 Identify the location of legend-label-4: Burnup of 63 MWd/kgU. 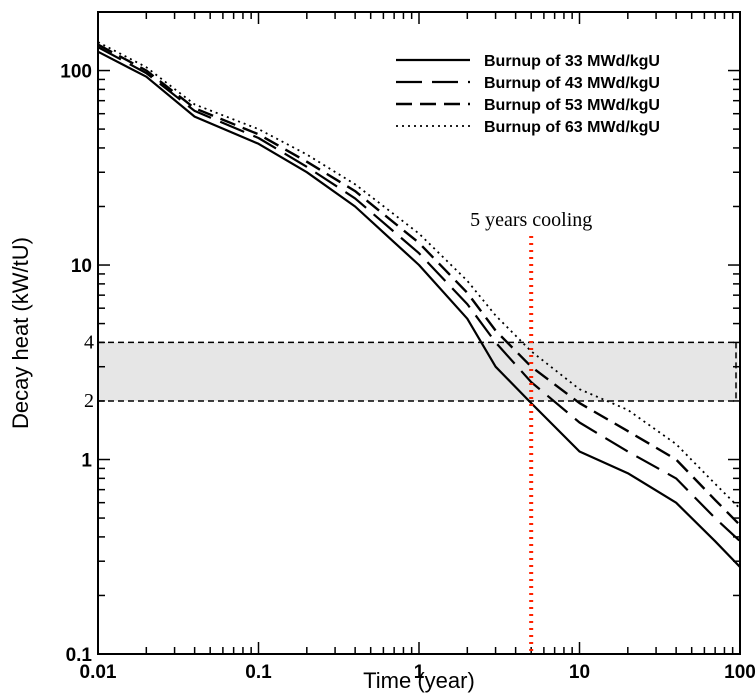
(572, 127).